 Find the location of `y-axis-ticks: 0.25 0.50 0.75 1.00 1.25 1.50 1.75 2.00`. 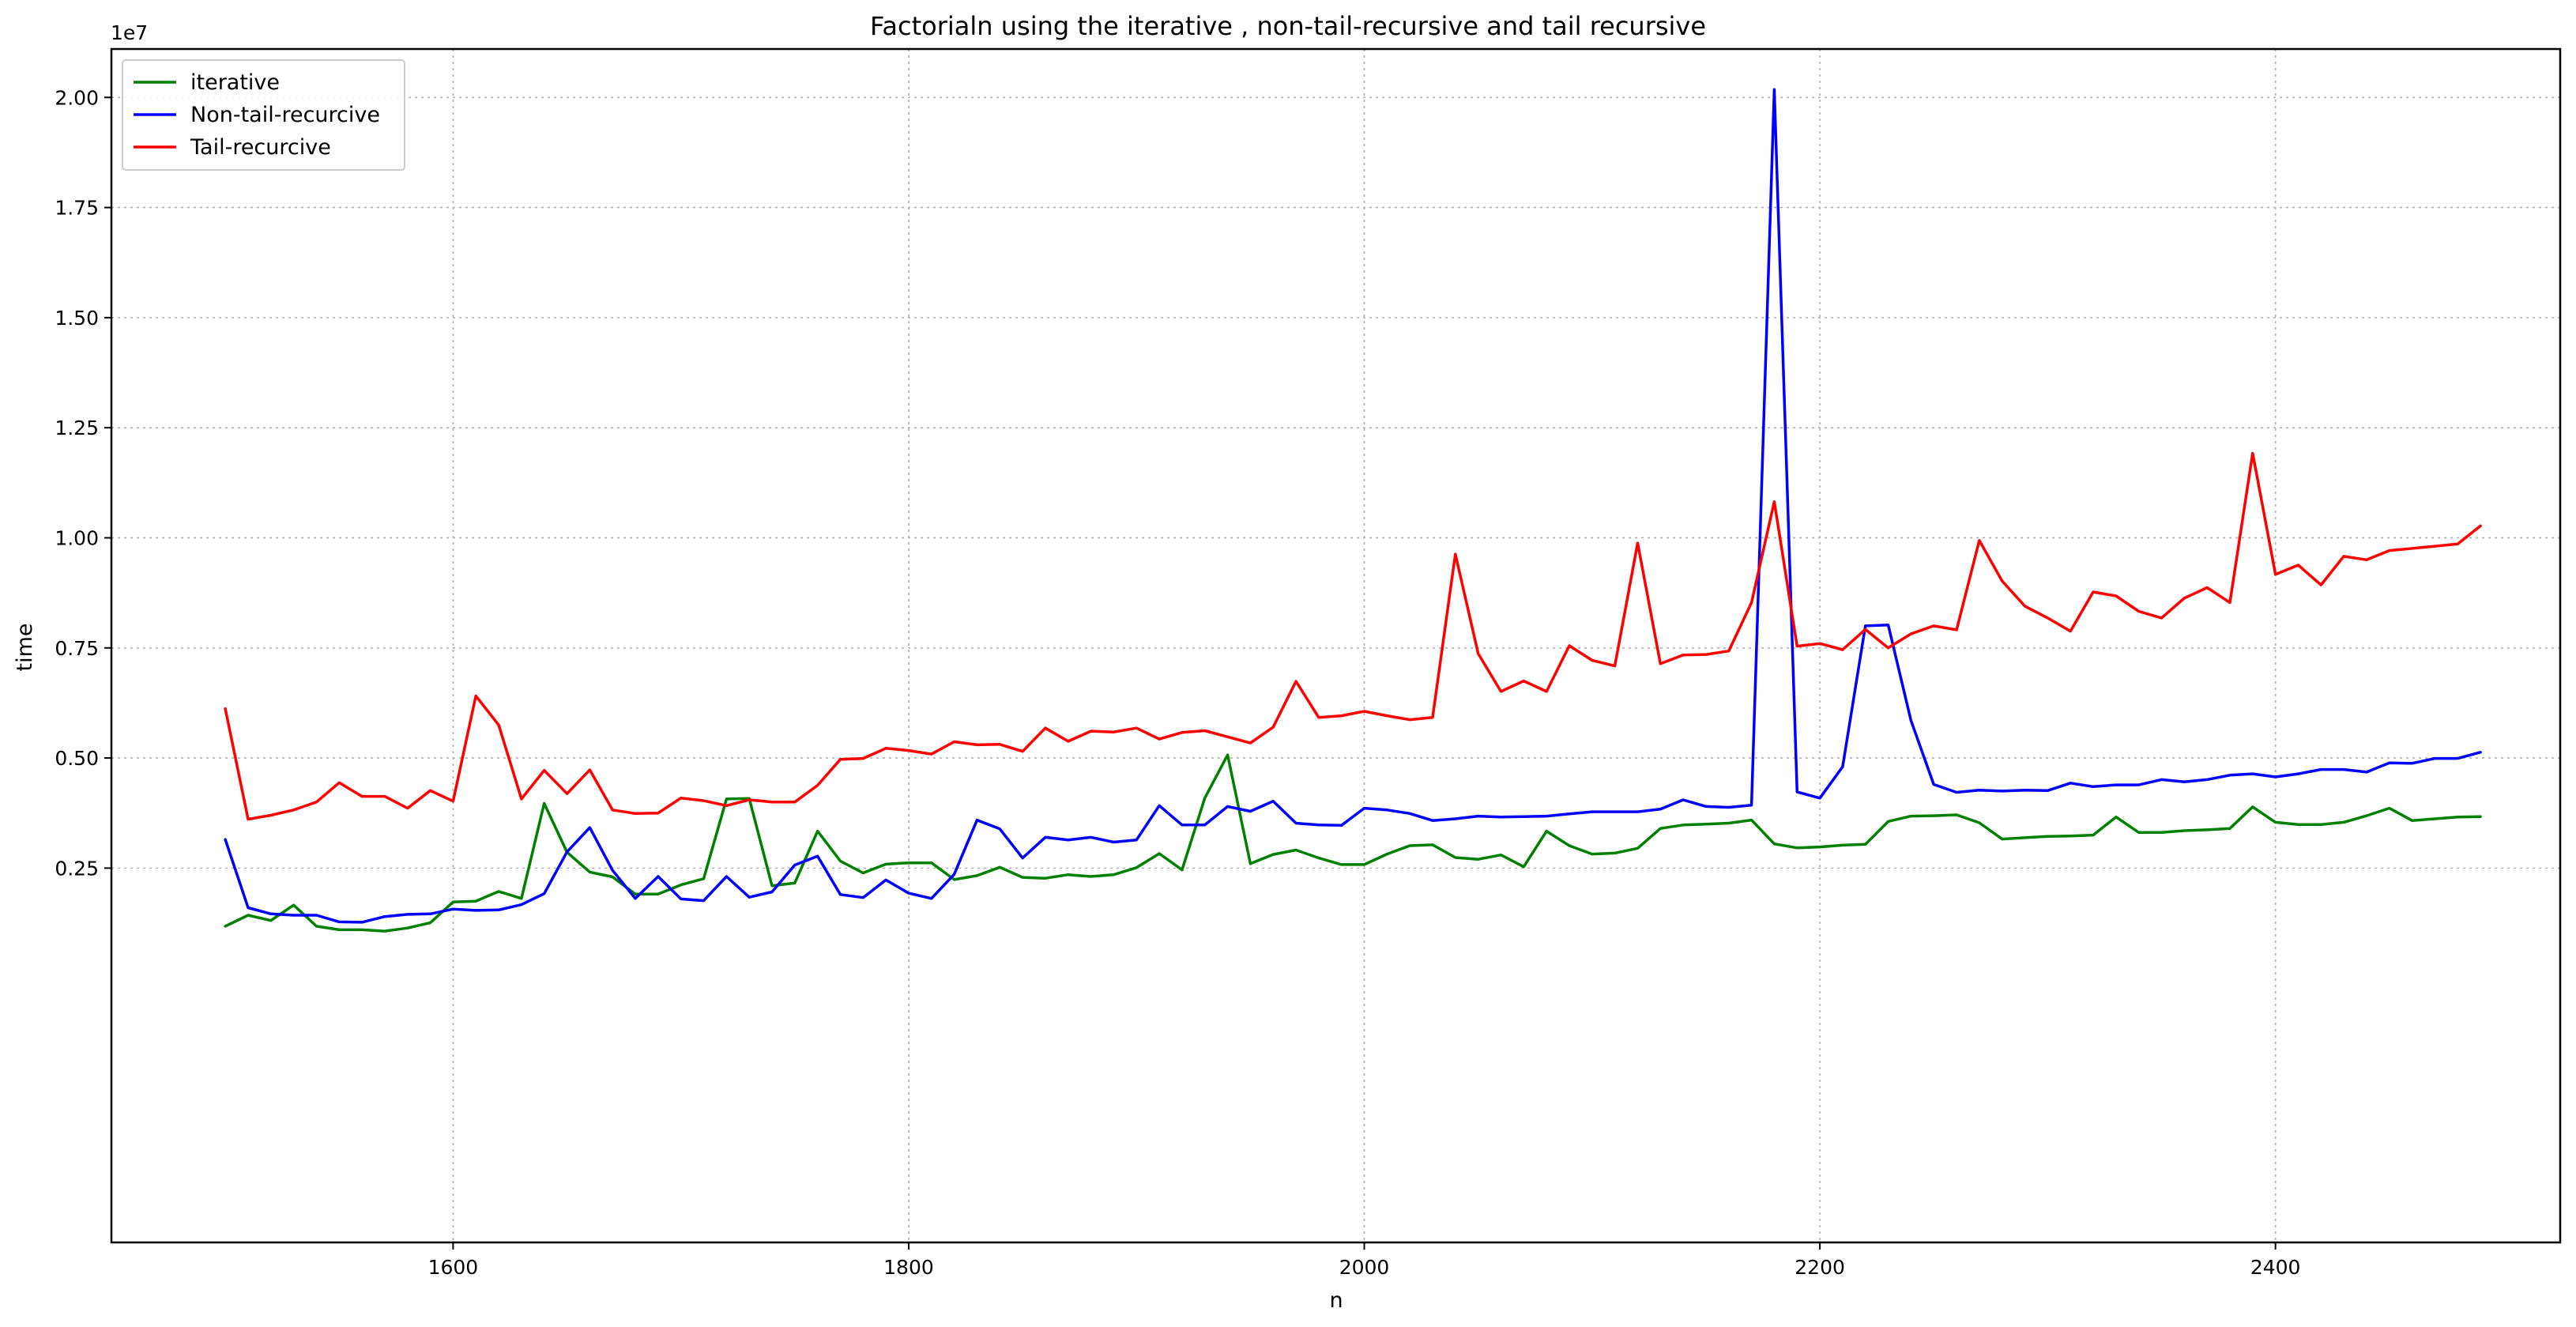

y-axis-ticks: 0.25 0.50 0.75 1.00 1.25 1.50 1.75 2.00 is located at coordinates (83, 483).